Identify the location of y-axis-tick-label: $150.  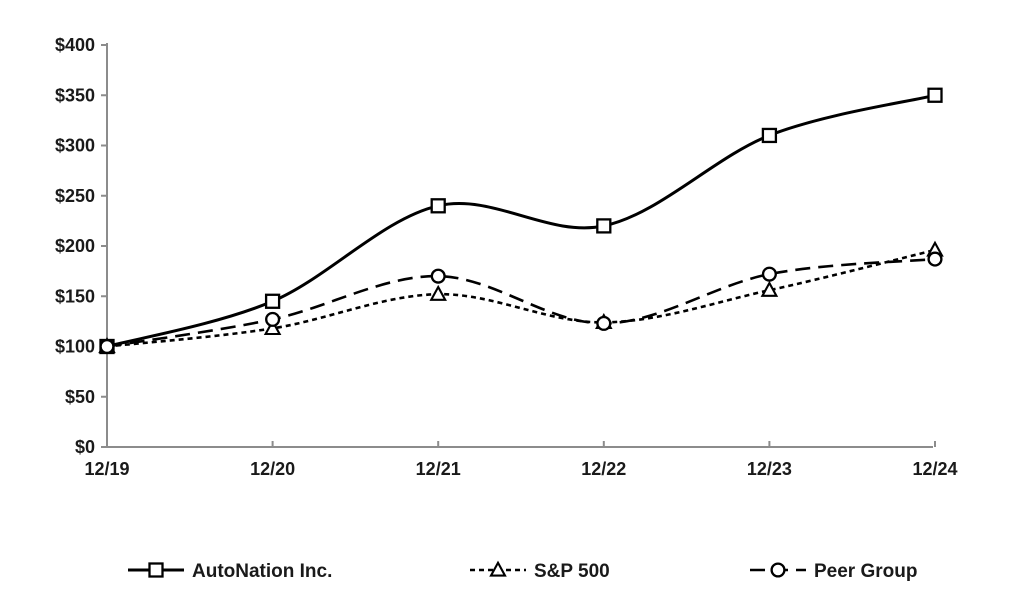
(75, 296).